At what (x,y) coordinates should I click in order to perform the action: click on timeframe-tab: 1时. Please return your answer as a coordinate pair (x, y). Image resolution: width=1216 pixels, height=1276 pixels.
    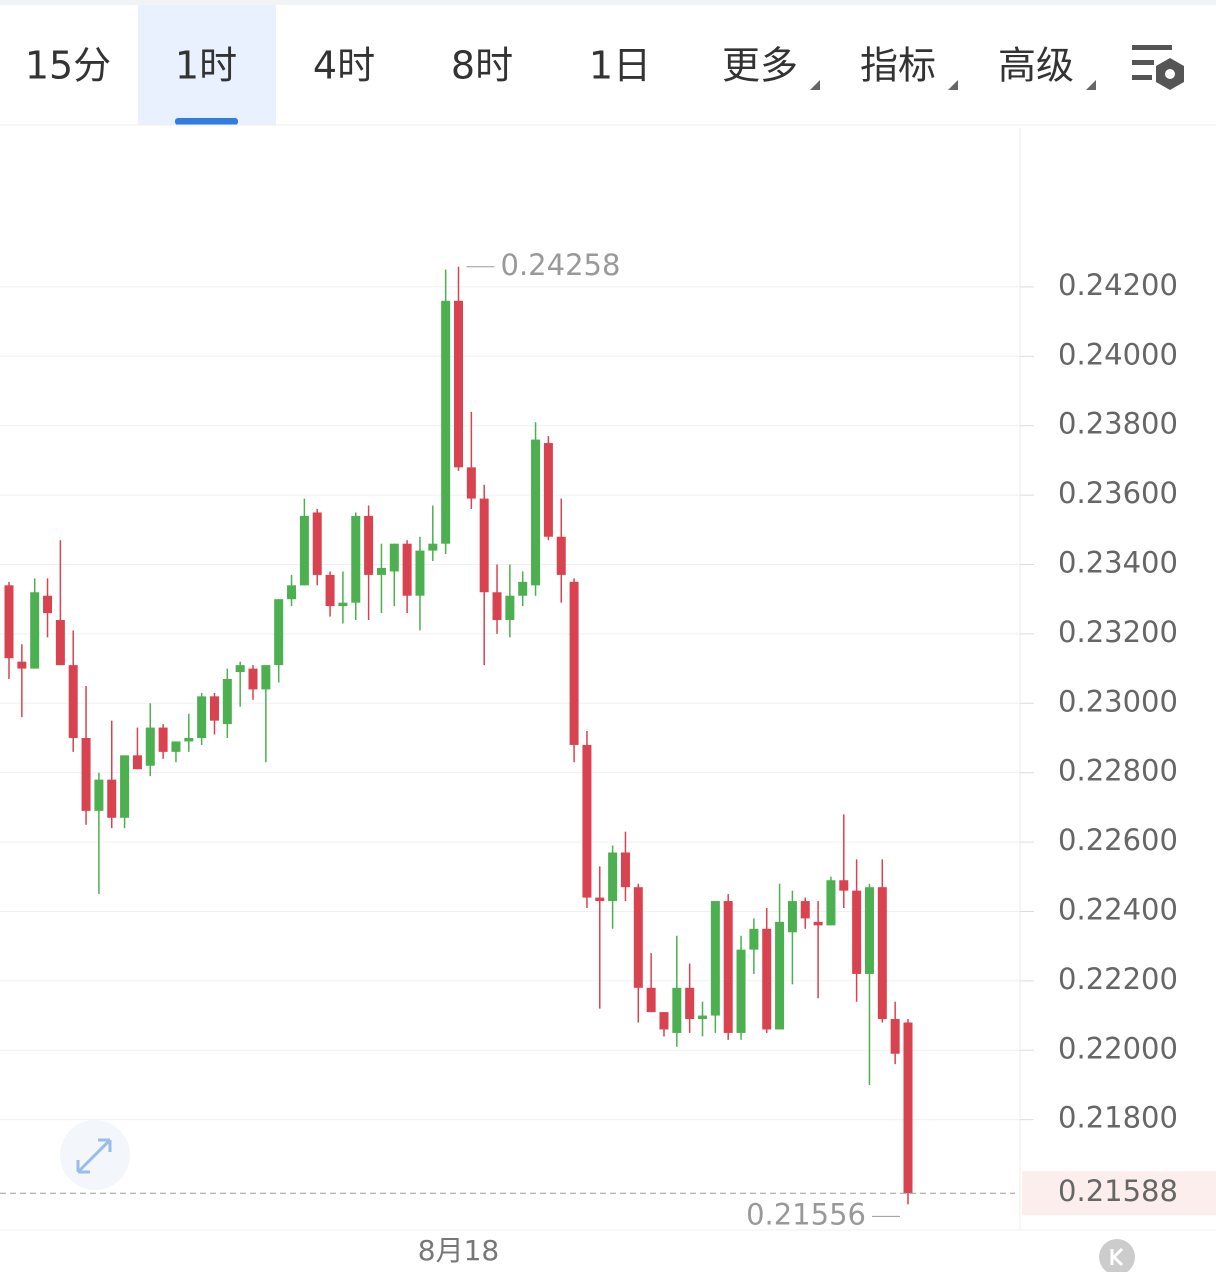
    Looking at the image, I should click on (206, 66).